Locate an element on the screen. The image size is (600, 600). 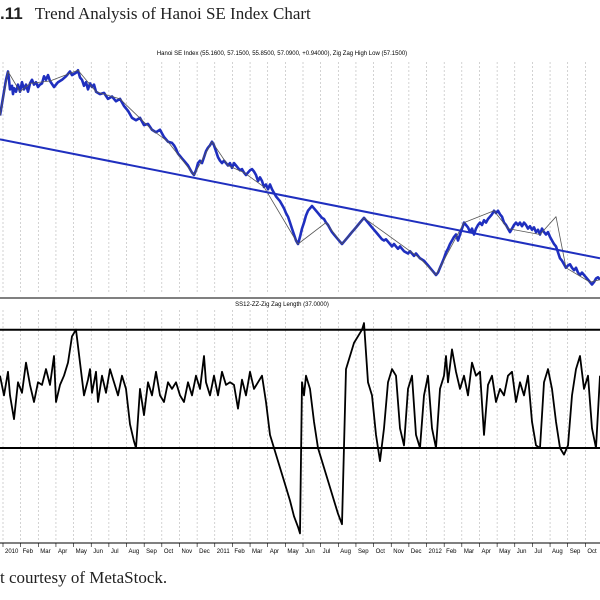
indicator-panel-title: SS12-ZZ-Zig Zag Length (37.0000) is located at coordinates (282, 305).